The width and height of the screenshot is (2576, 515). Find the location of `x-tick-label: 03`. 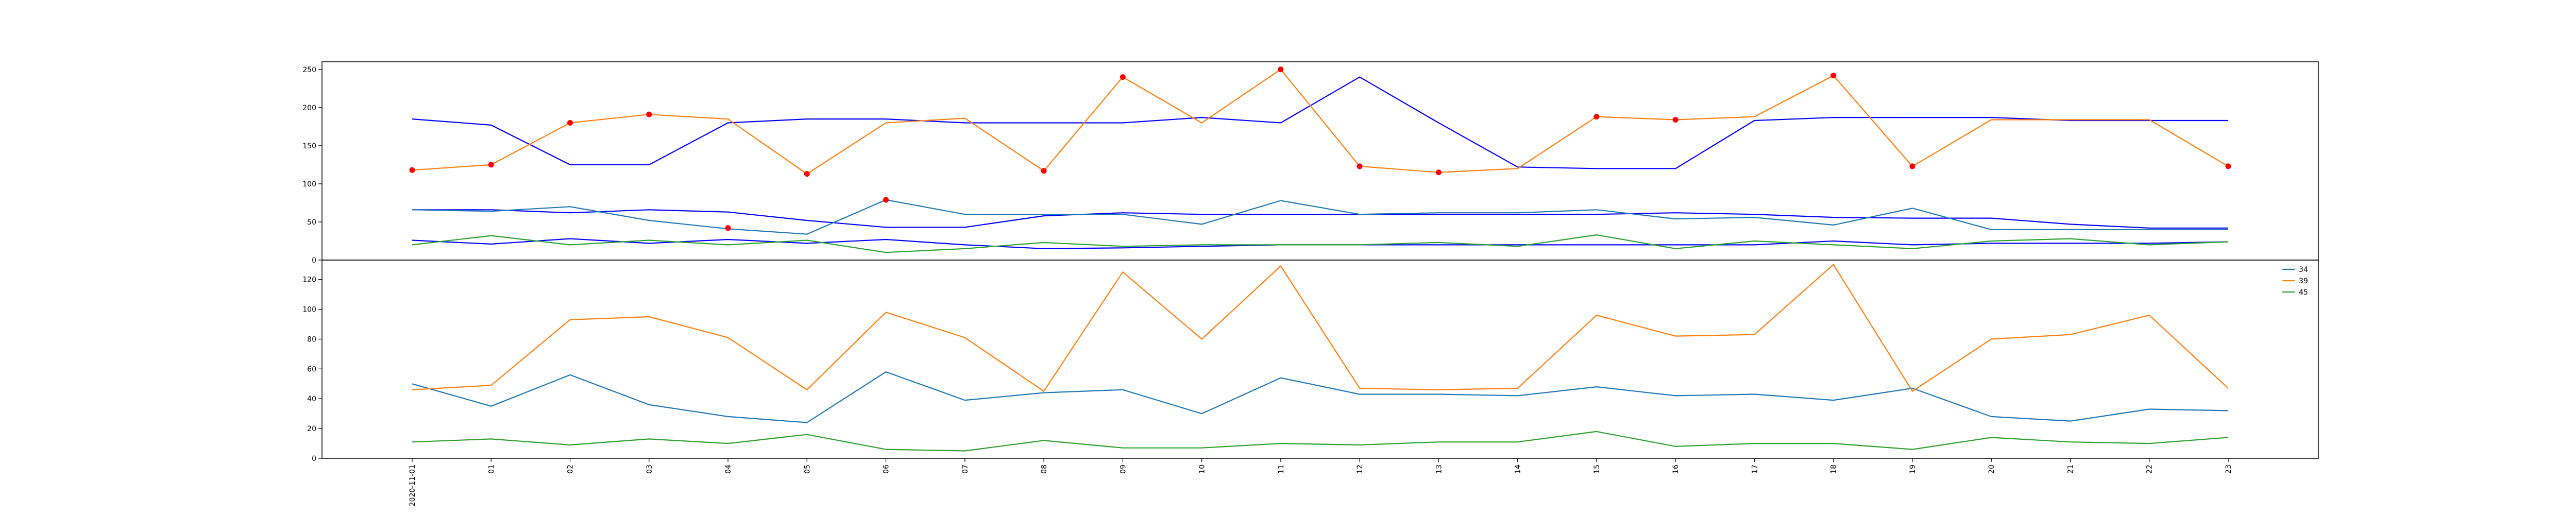

x-tick-label: 03 is located at coordinates (650, 469).